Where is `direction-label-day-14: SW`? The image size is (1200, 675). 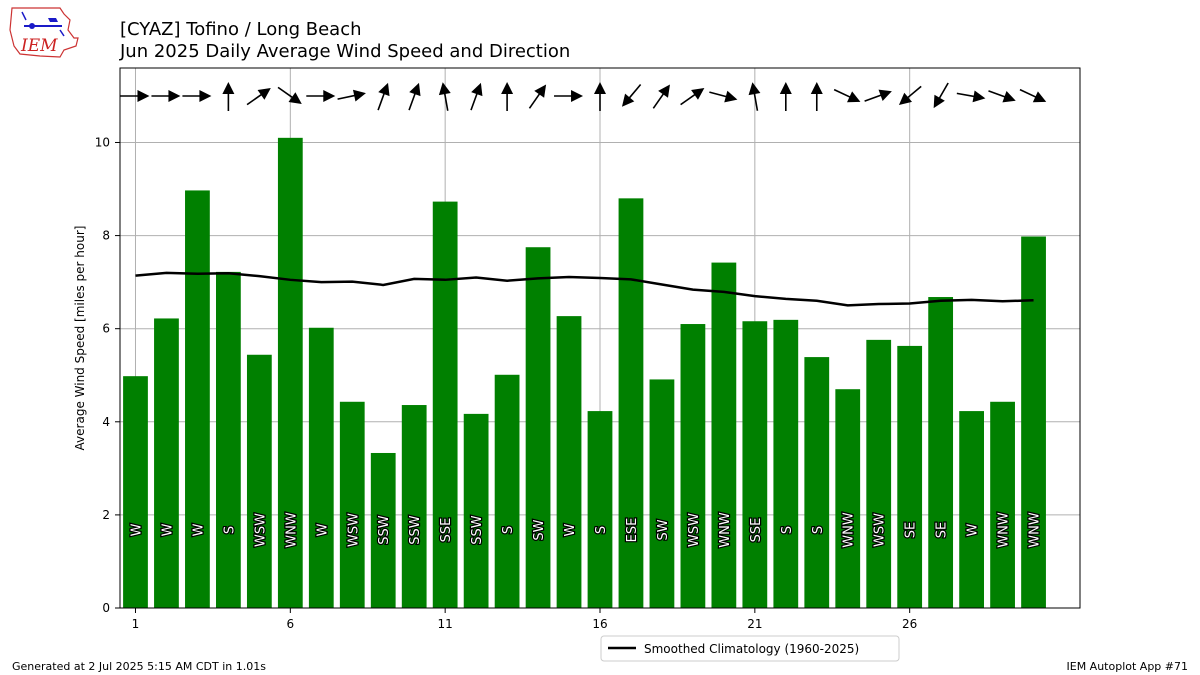 direction-label-day-14: SW is located at coordinates (539, 529).